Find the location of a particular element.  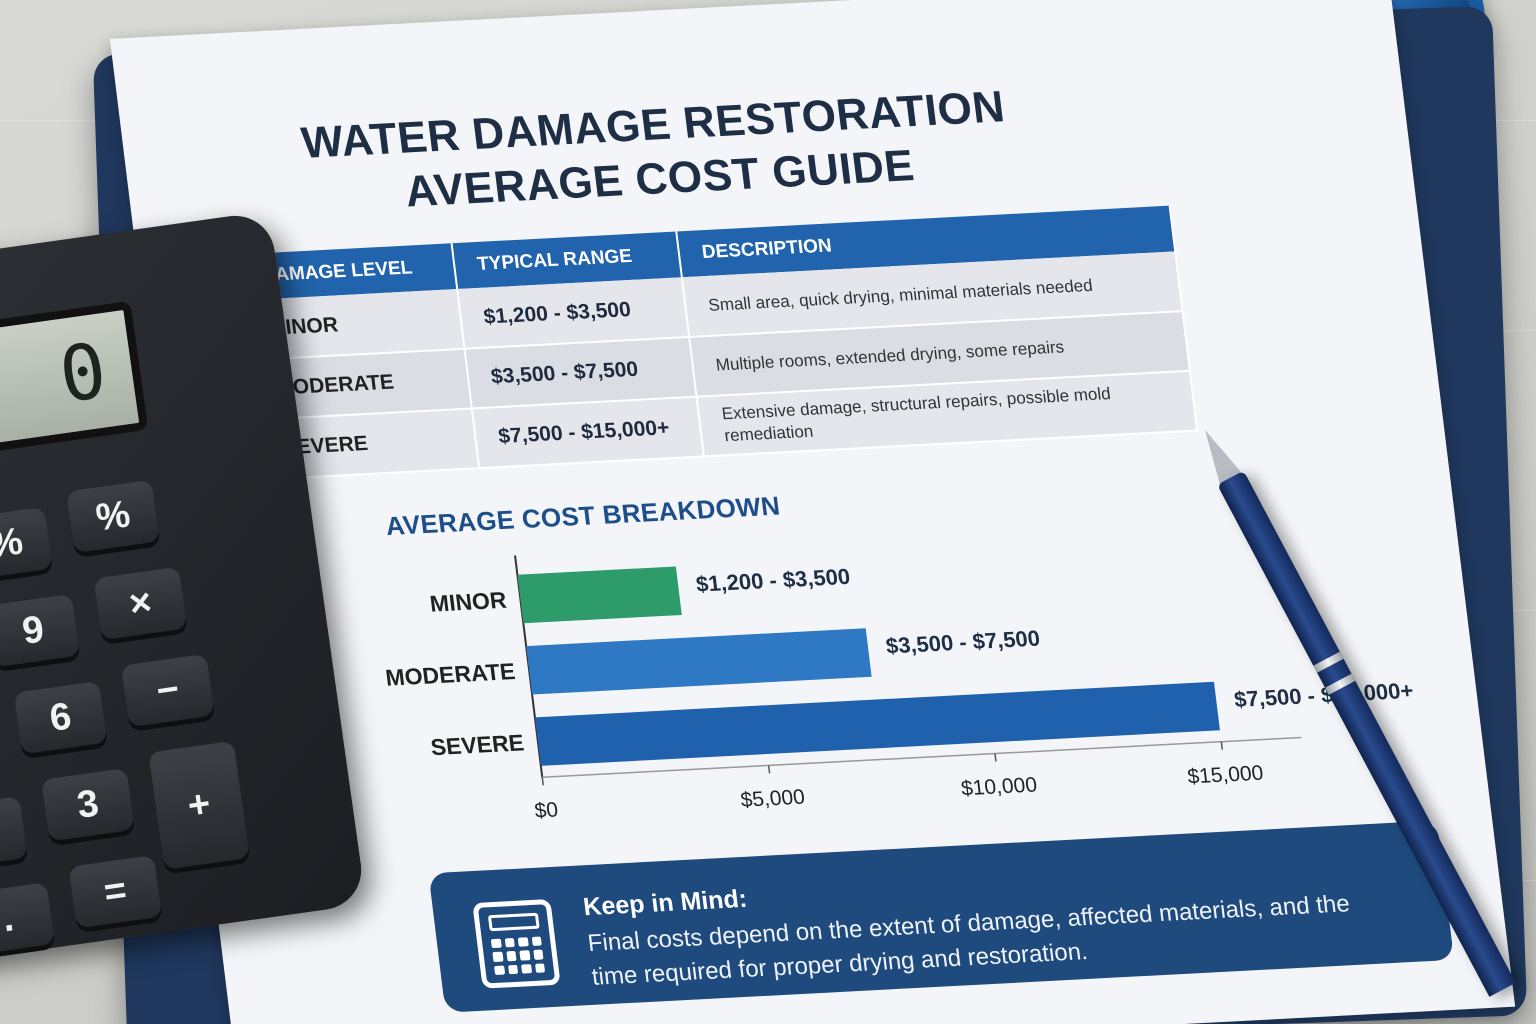

category-label: SEVERE is located at coordinates (477, 744).